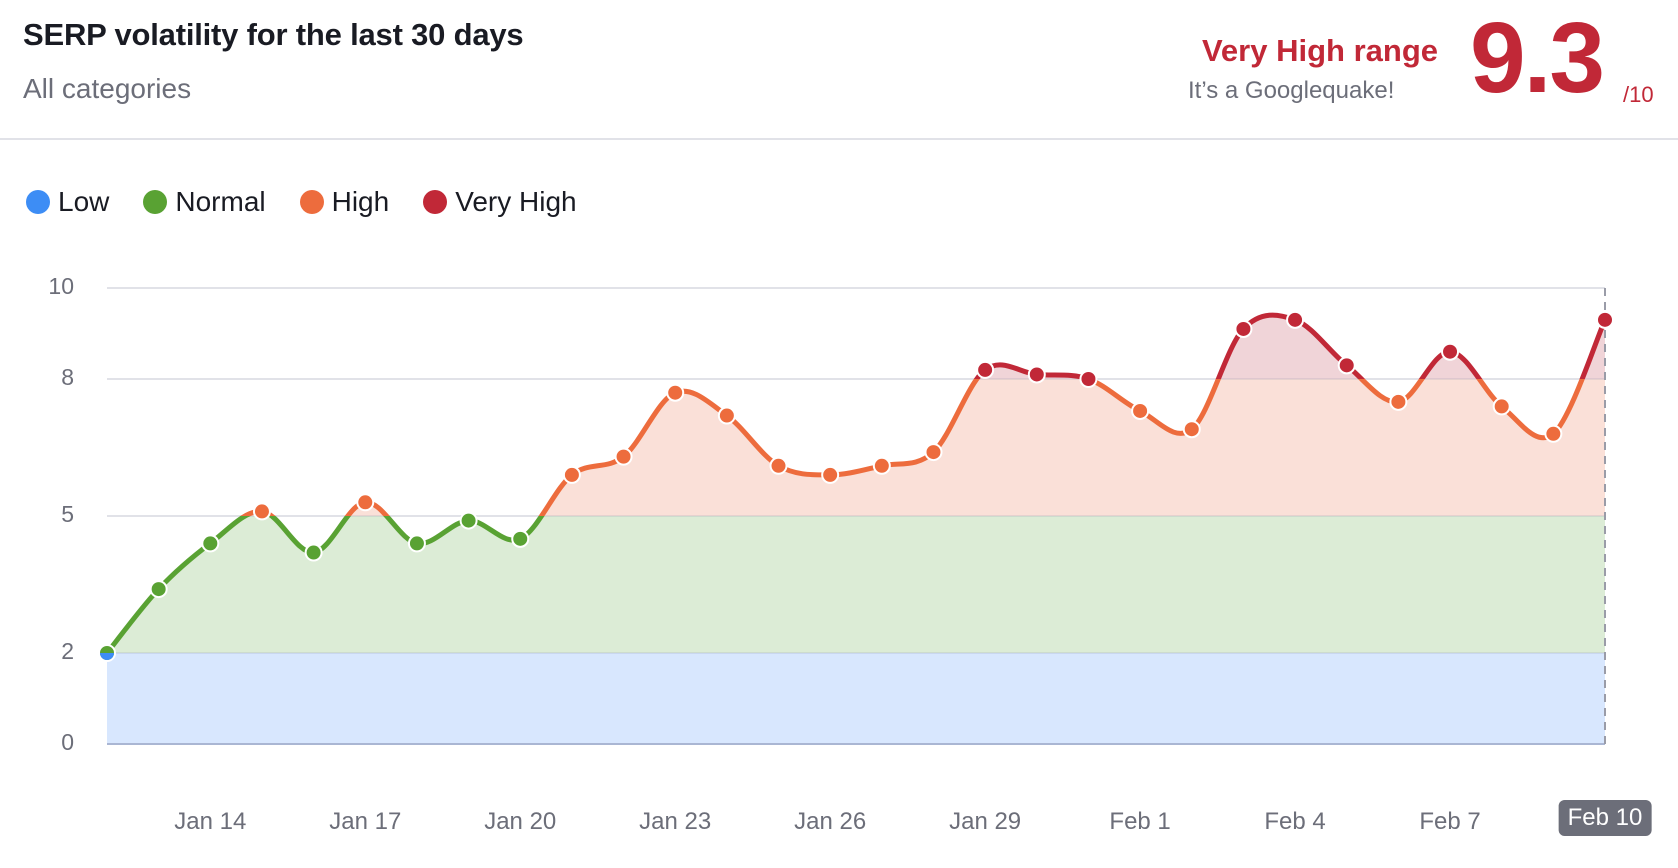 The height and width of the screenshot is (868, 1678). What do you see at coordinates (1638, 94) in the screenshot?
I see `score-max: /10` at bounding box center [1638, 94].